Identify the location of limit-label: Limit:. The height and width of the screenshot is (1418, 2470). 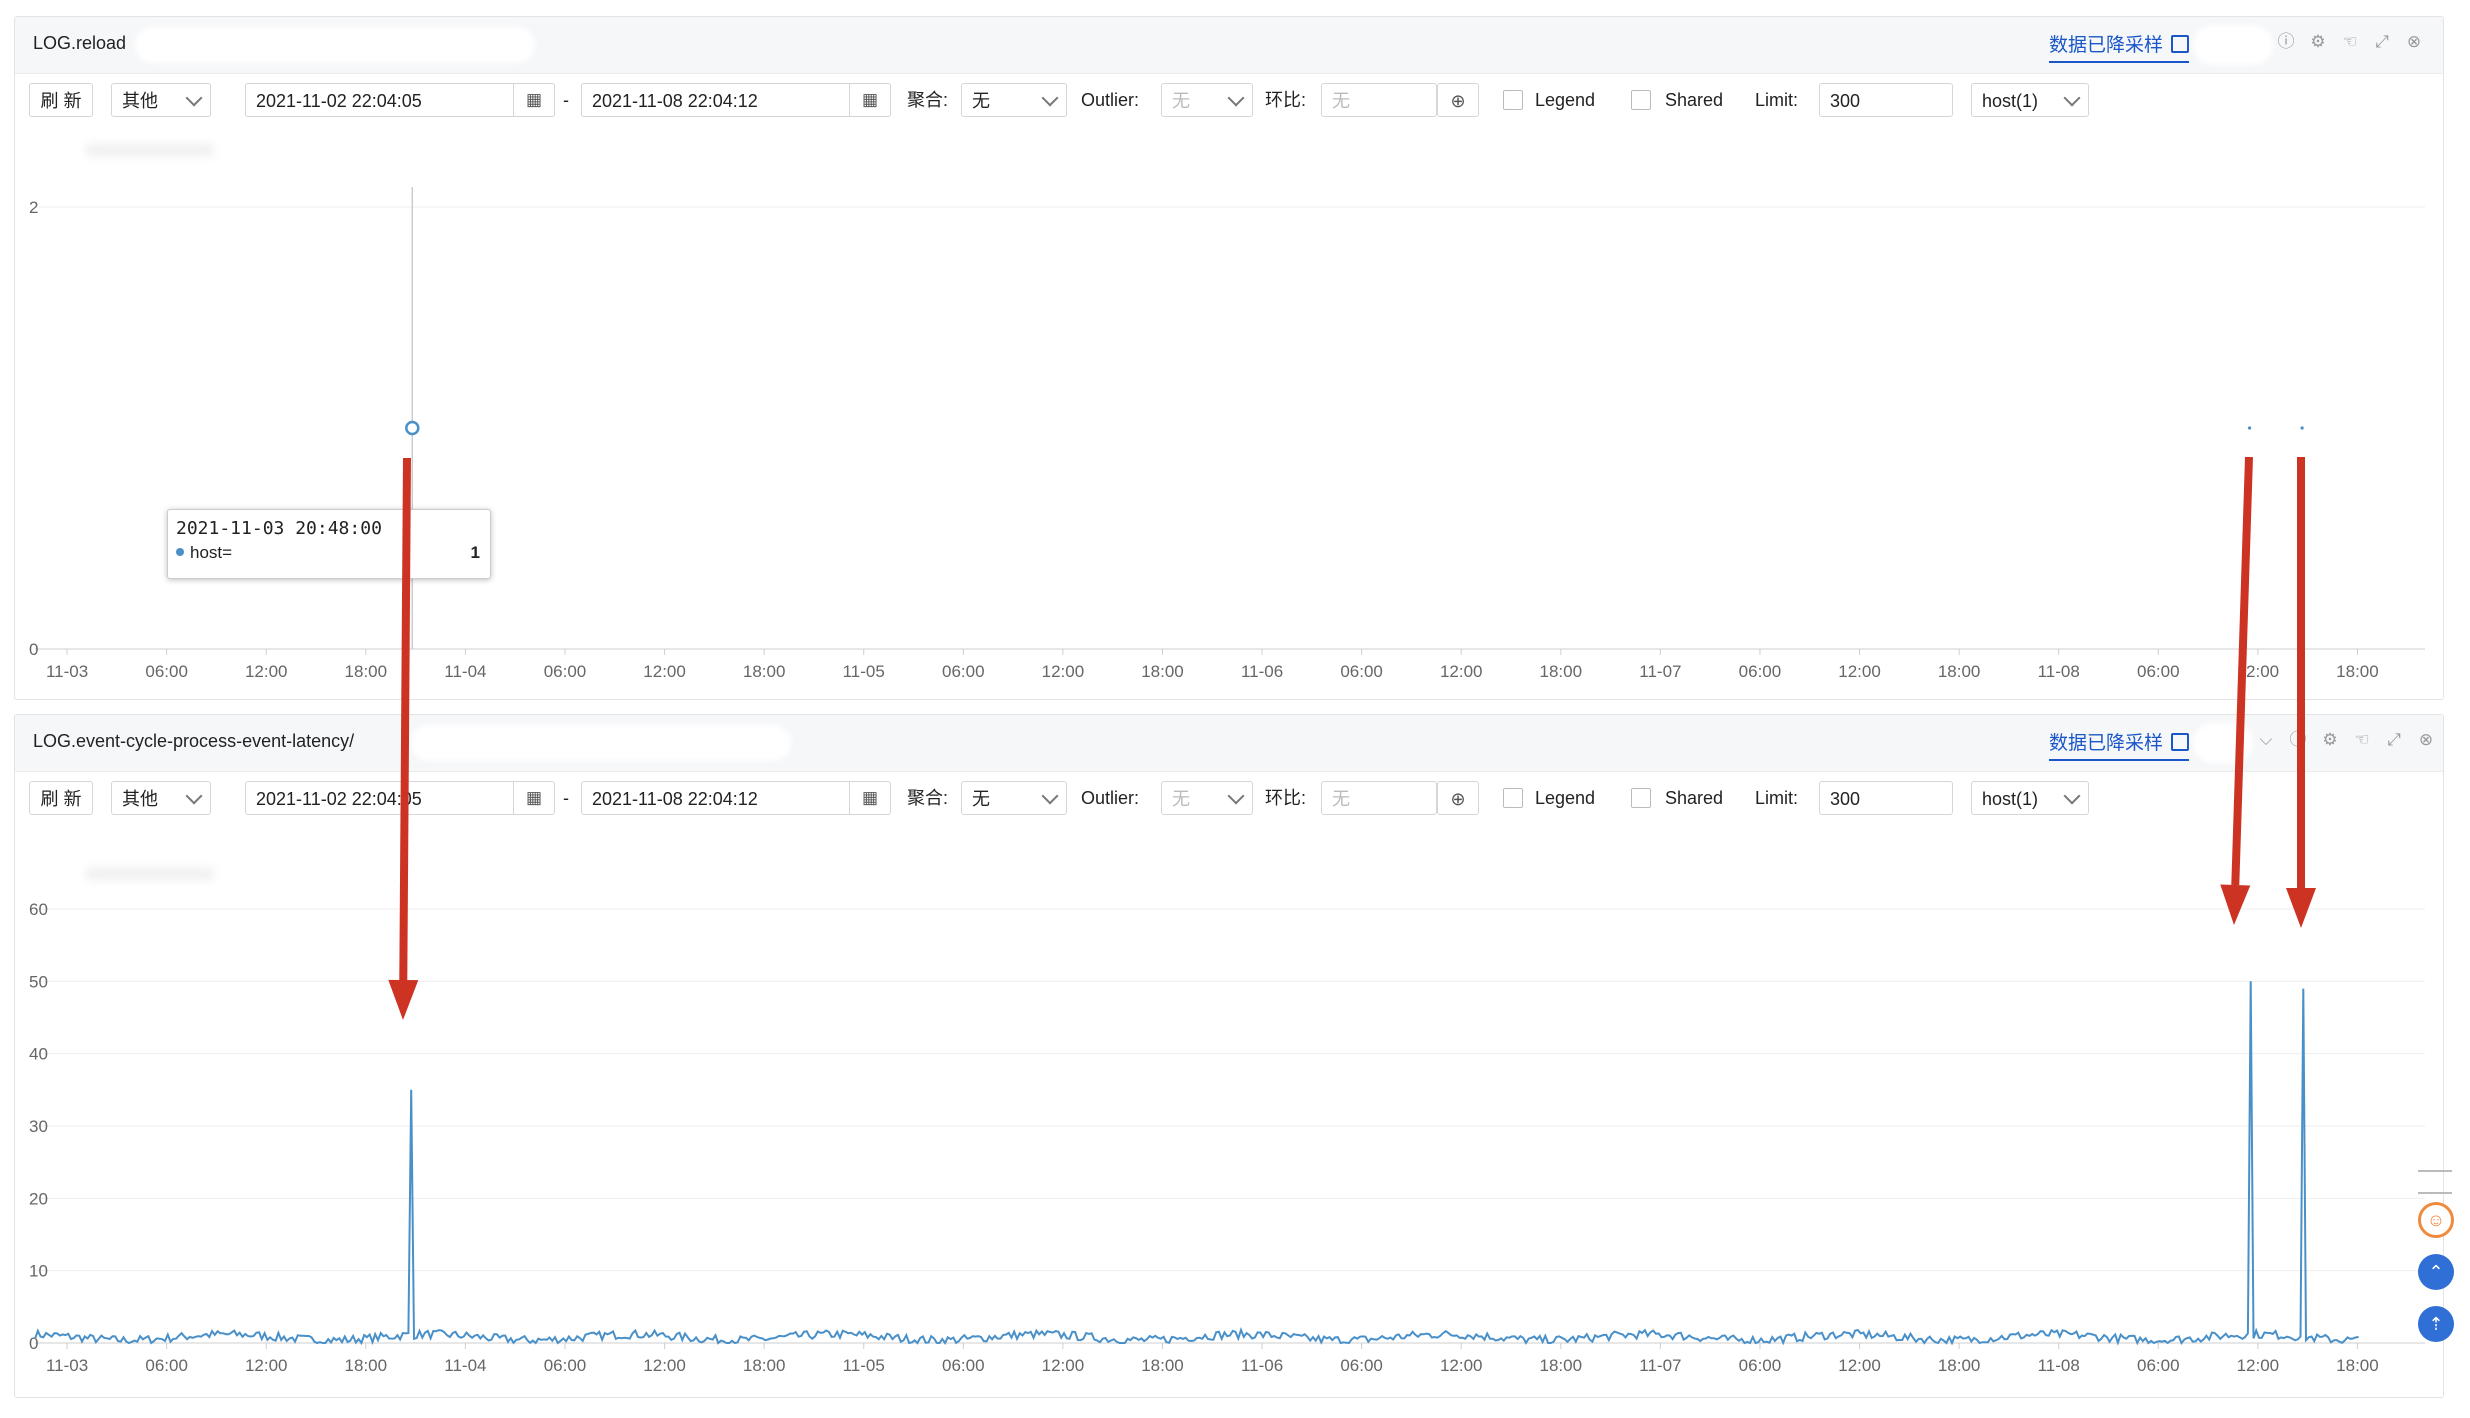
(1777, 798).